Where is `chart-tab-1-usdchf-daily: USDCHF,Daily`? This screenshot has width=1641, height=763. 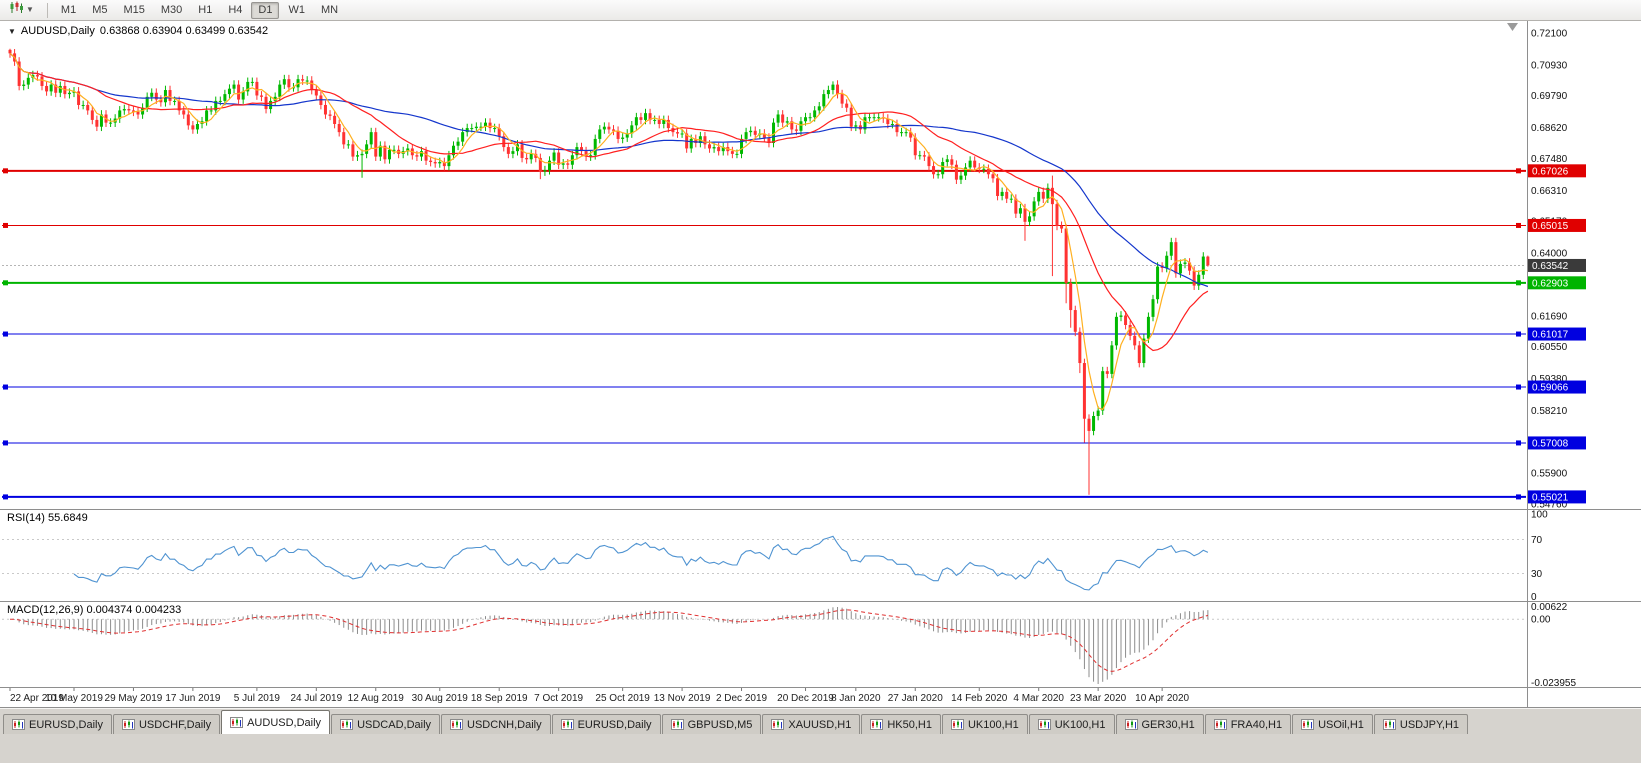
chart-tab-1-usdchf-daily: USDCHF,Daily is located at coordinates (166, 724).